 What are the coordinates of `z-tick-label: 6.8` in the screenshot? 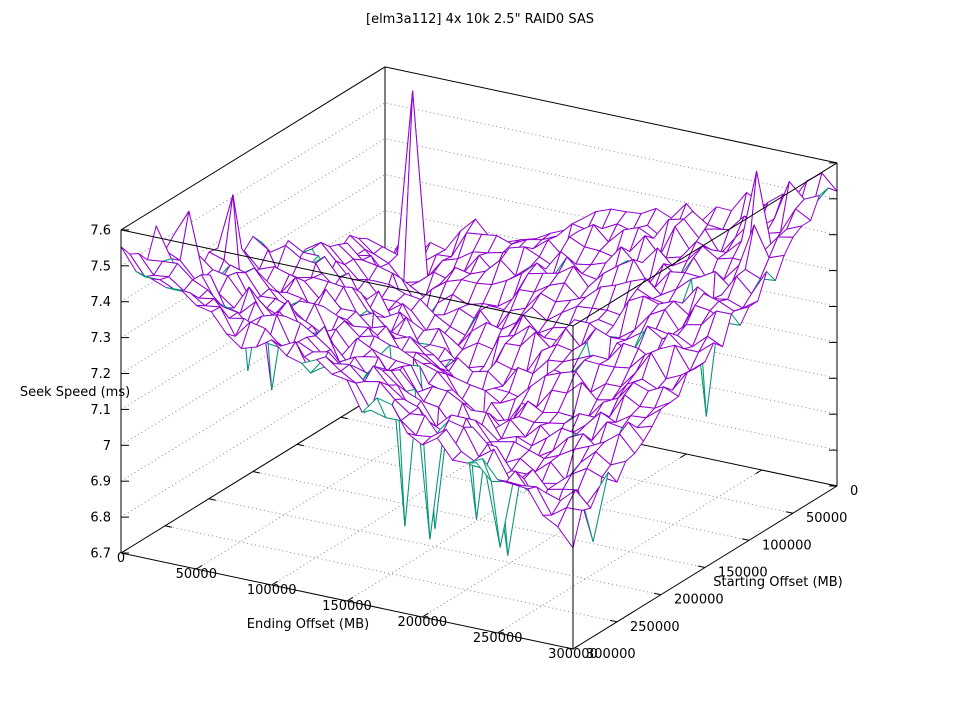 It's located at (100, 518).